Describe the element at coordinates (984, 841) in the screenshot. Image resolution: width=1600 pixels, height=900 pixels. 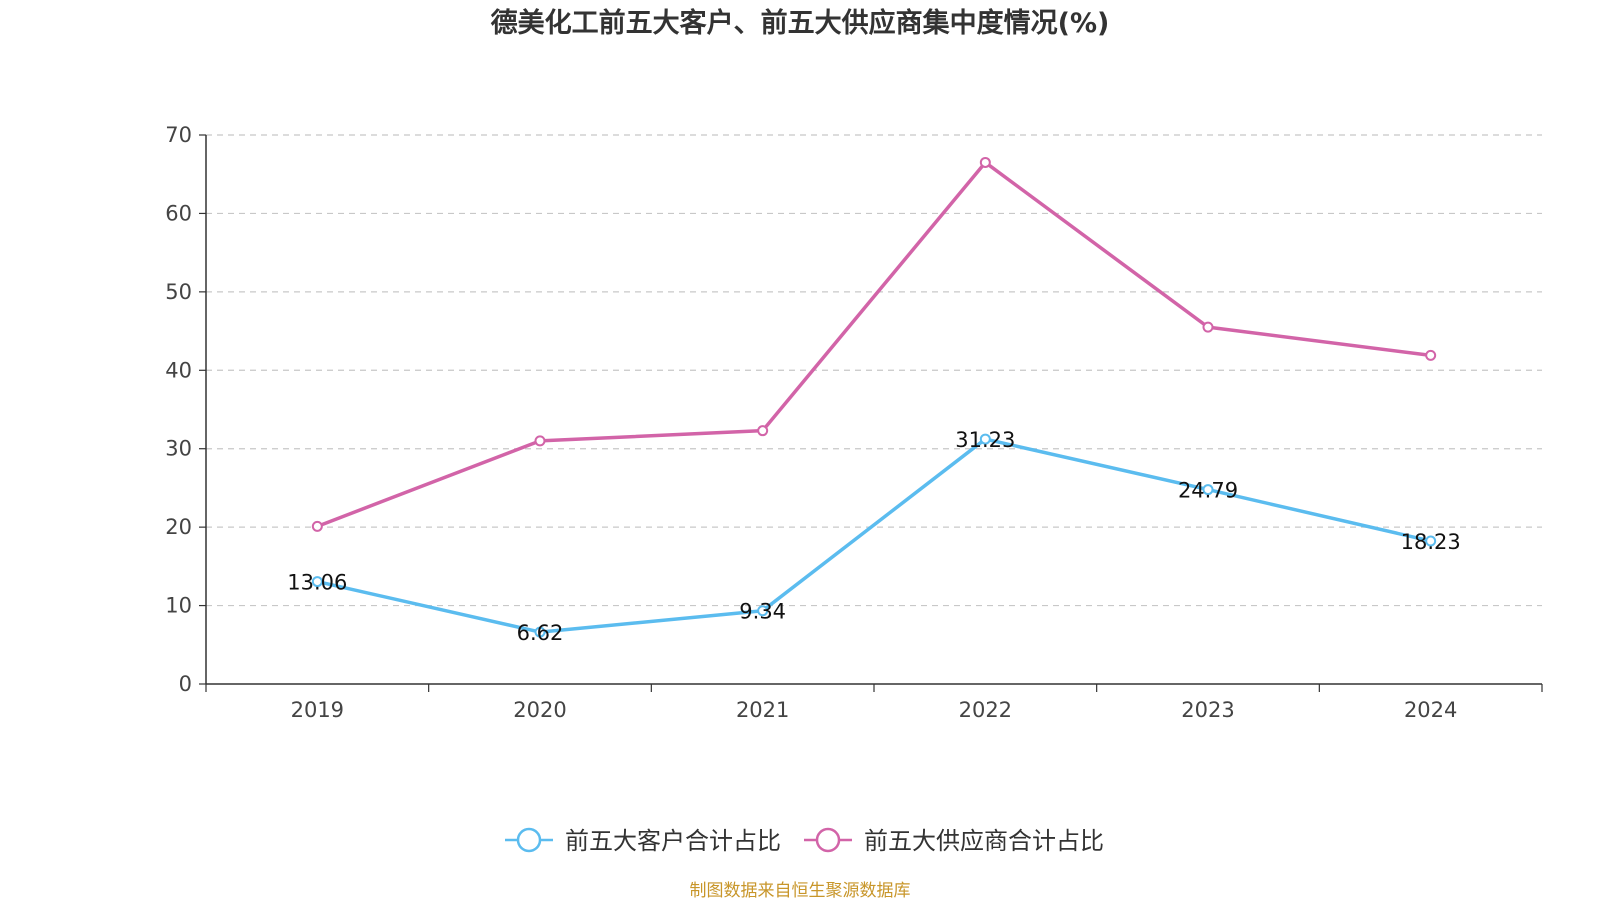
I see `legend-label: 前五大供应商合计占比` at that location.